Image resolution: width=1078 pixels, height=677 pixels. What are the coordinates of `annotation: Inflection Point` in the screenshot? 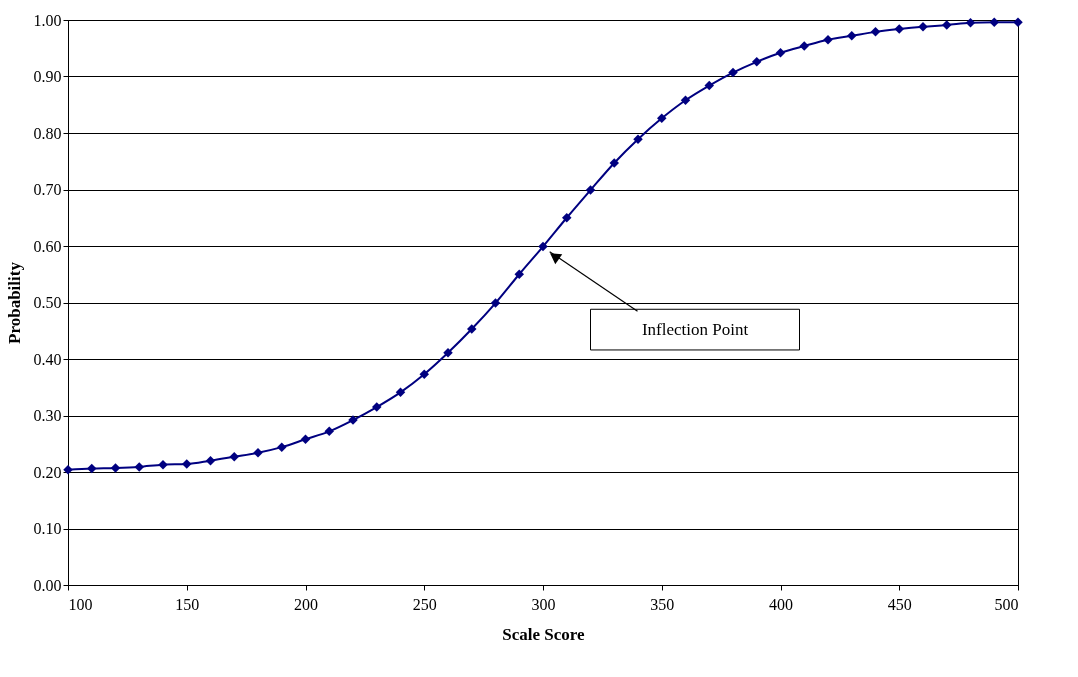 It's located at (695, 329).